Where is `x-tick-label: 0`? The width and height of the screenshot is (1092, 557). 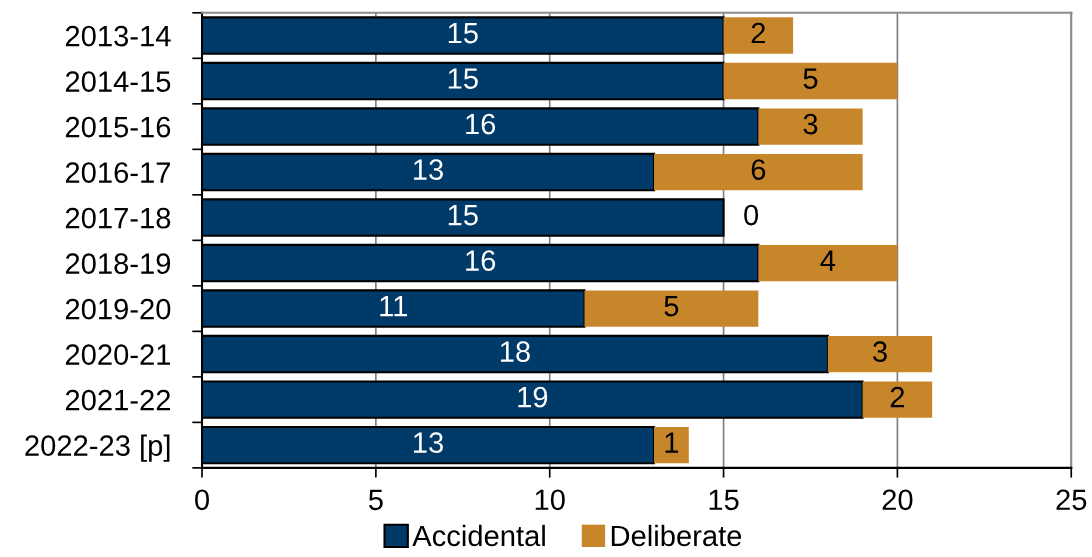 x-tick-label: 0 is located at coordinates (202, 500).